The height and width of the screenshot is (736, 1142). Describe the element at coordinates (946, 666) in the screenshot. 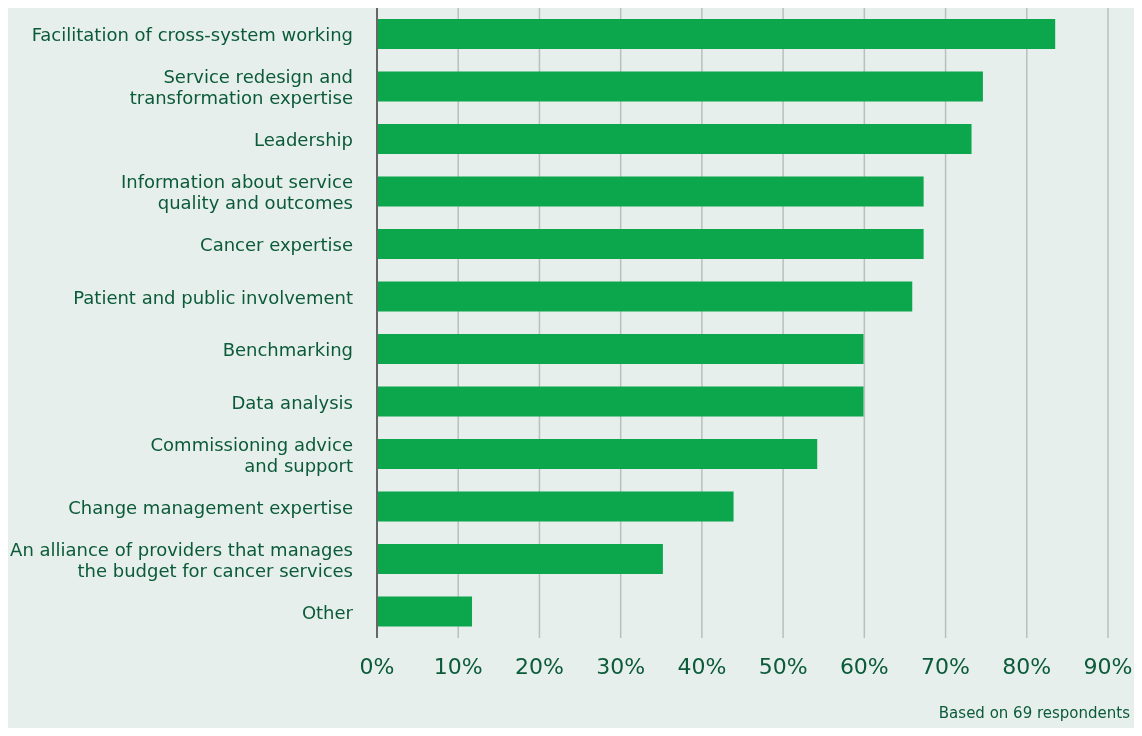

I see `x-tick-label: 70%` at that location.